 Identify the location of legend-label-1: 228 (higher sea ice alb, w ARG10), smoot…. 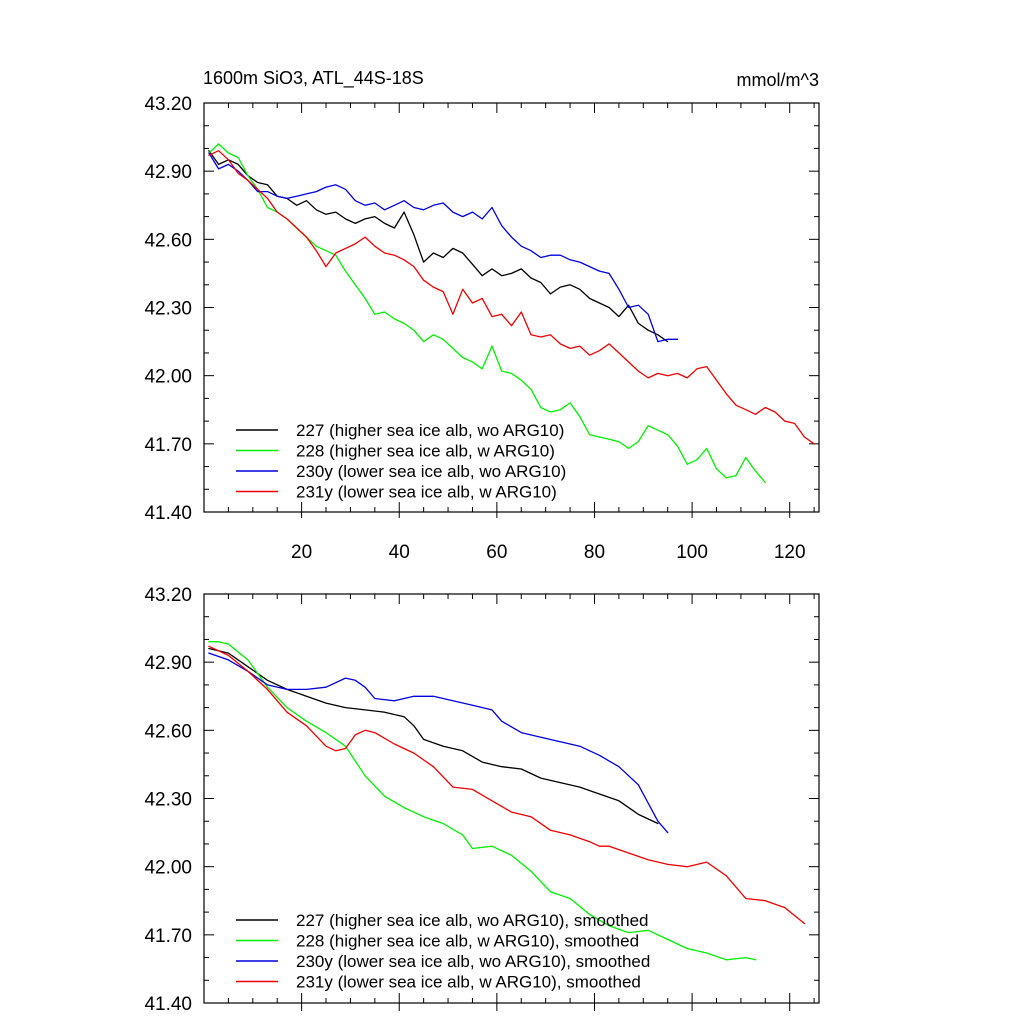
(467, 941).